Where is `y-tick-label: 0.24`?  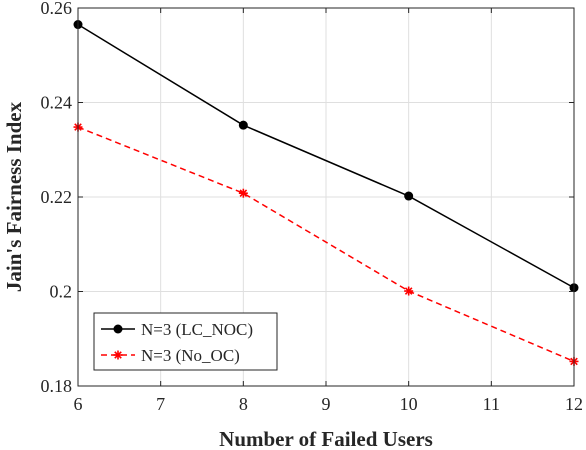
y-tick-label: 0.24 is located at coordinates (57, 103).